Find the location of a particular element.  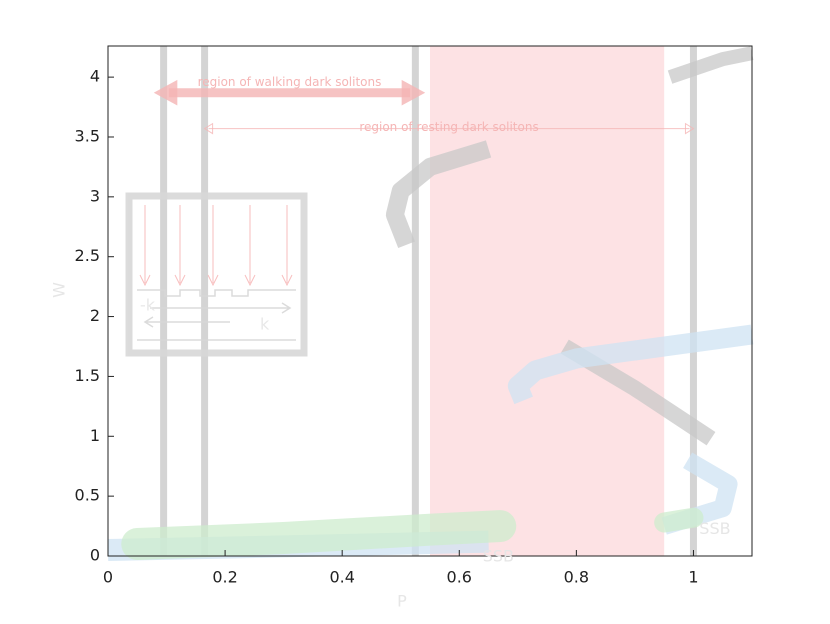

x-tick-label: 1 is located at coordinates (693, 577).